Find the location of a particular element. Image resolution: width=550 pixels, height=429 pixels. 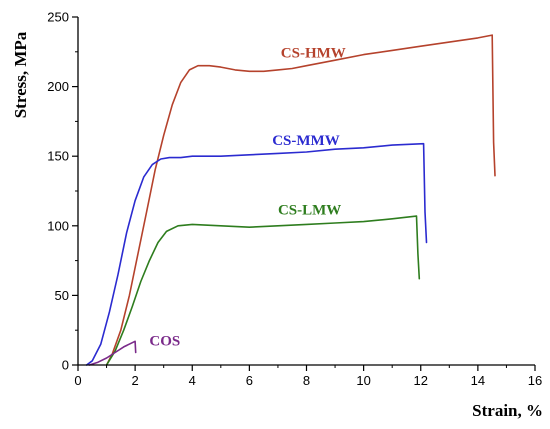

x-axis-title: Strain, % is located at coordinates (507, 410).